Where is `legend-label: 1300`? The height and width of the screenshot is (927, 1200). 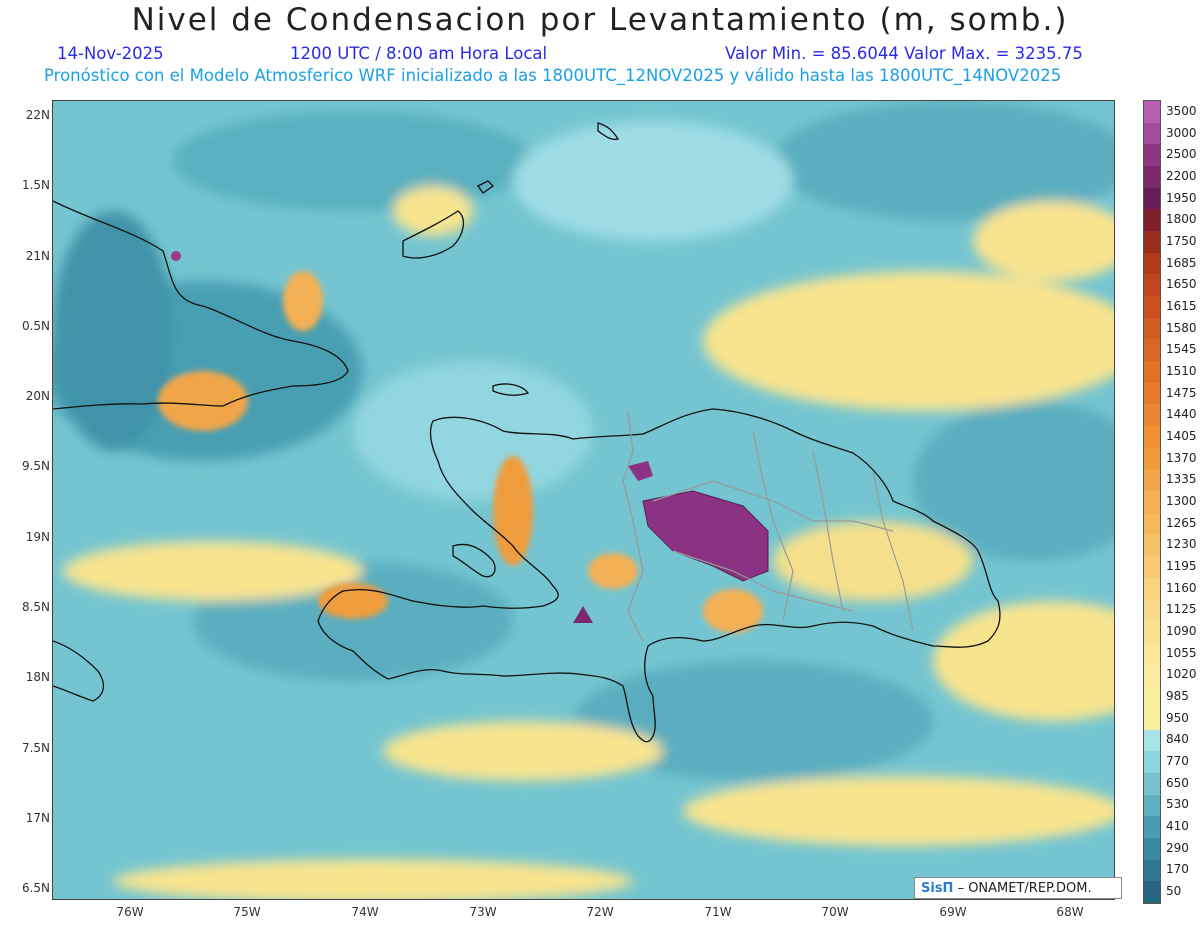
legend-label: 1300 is located at coordinates (1181, 501).